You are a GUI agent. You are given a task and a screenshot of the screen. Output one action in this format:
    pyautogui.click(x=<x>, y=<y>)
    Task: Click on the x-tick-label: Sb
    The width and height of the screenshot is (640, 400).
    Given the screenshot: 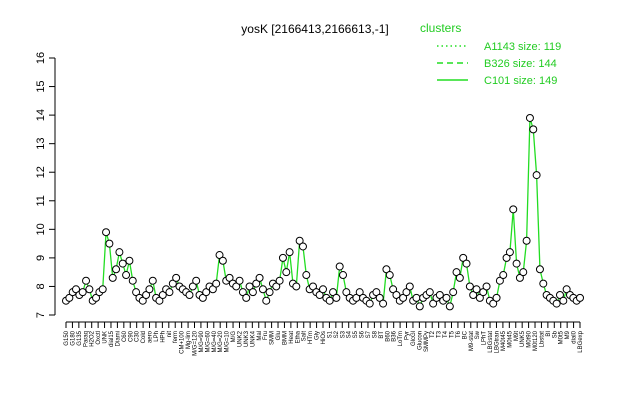 What is the action you would take?
    pyautogui.click(x=555, y=334)
    